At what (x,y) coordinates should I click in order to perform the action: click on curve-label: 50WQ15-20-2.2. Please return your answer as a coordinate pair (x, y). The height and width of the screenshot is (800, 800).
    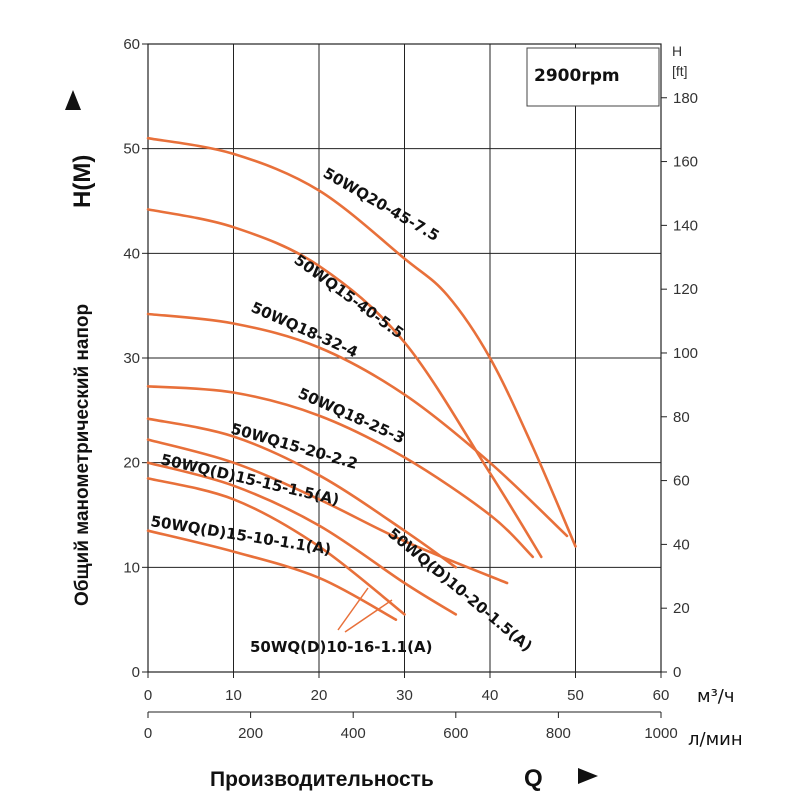
    Looking at the image, I should click on (294, 446).